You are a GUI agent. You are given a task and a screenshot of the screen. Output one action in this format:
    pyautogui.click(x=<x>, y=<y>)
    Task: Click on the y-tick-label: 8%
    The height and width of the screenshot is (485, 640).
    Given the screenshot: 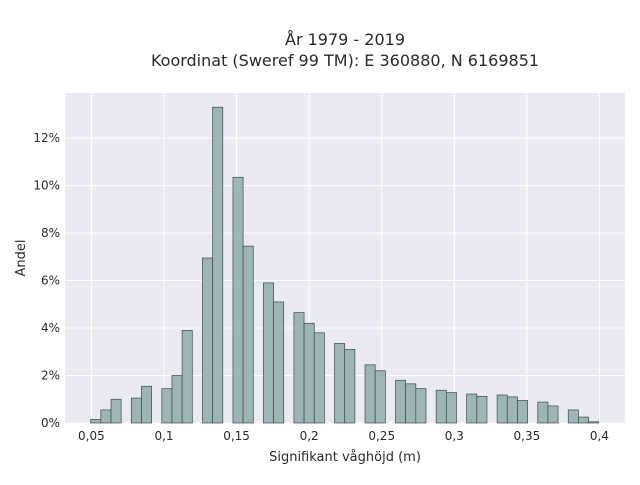 What is the action you would take?
    pyautogui.click(x=50, y=233)
    